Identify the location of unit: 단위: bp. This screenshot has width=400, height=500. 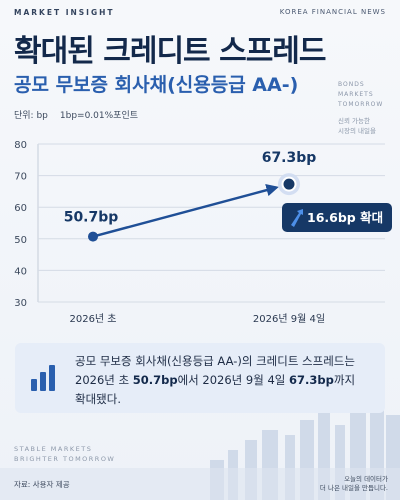
(31, 116).